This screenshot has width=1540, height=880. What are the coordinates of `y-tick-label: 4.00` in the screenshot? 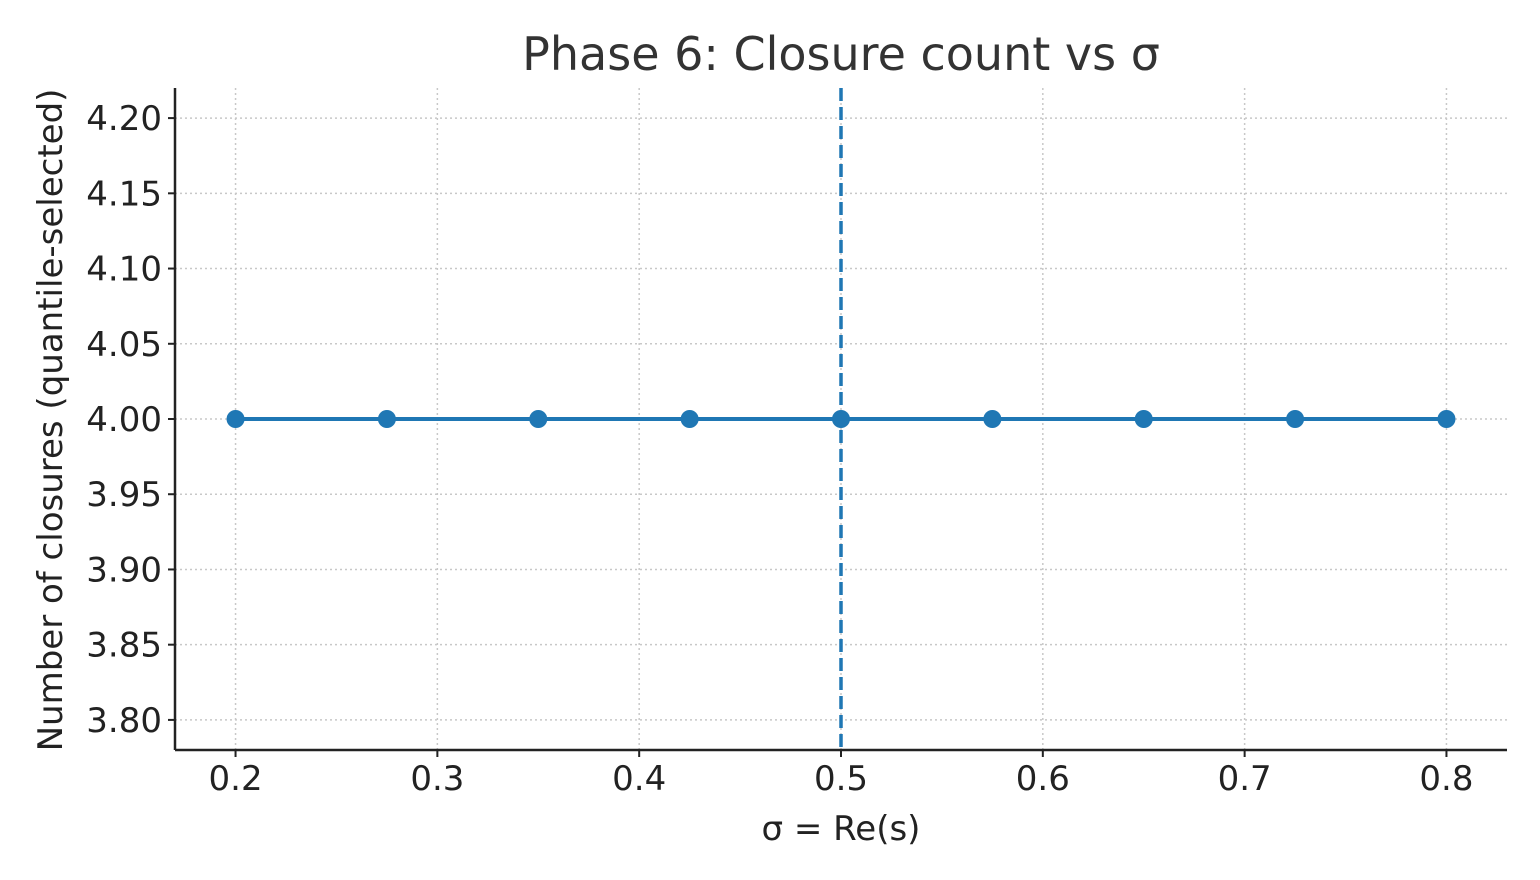 It's located at (124, 420).